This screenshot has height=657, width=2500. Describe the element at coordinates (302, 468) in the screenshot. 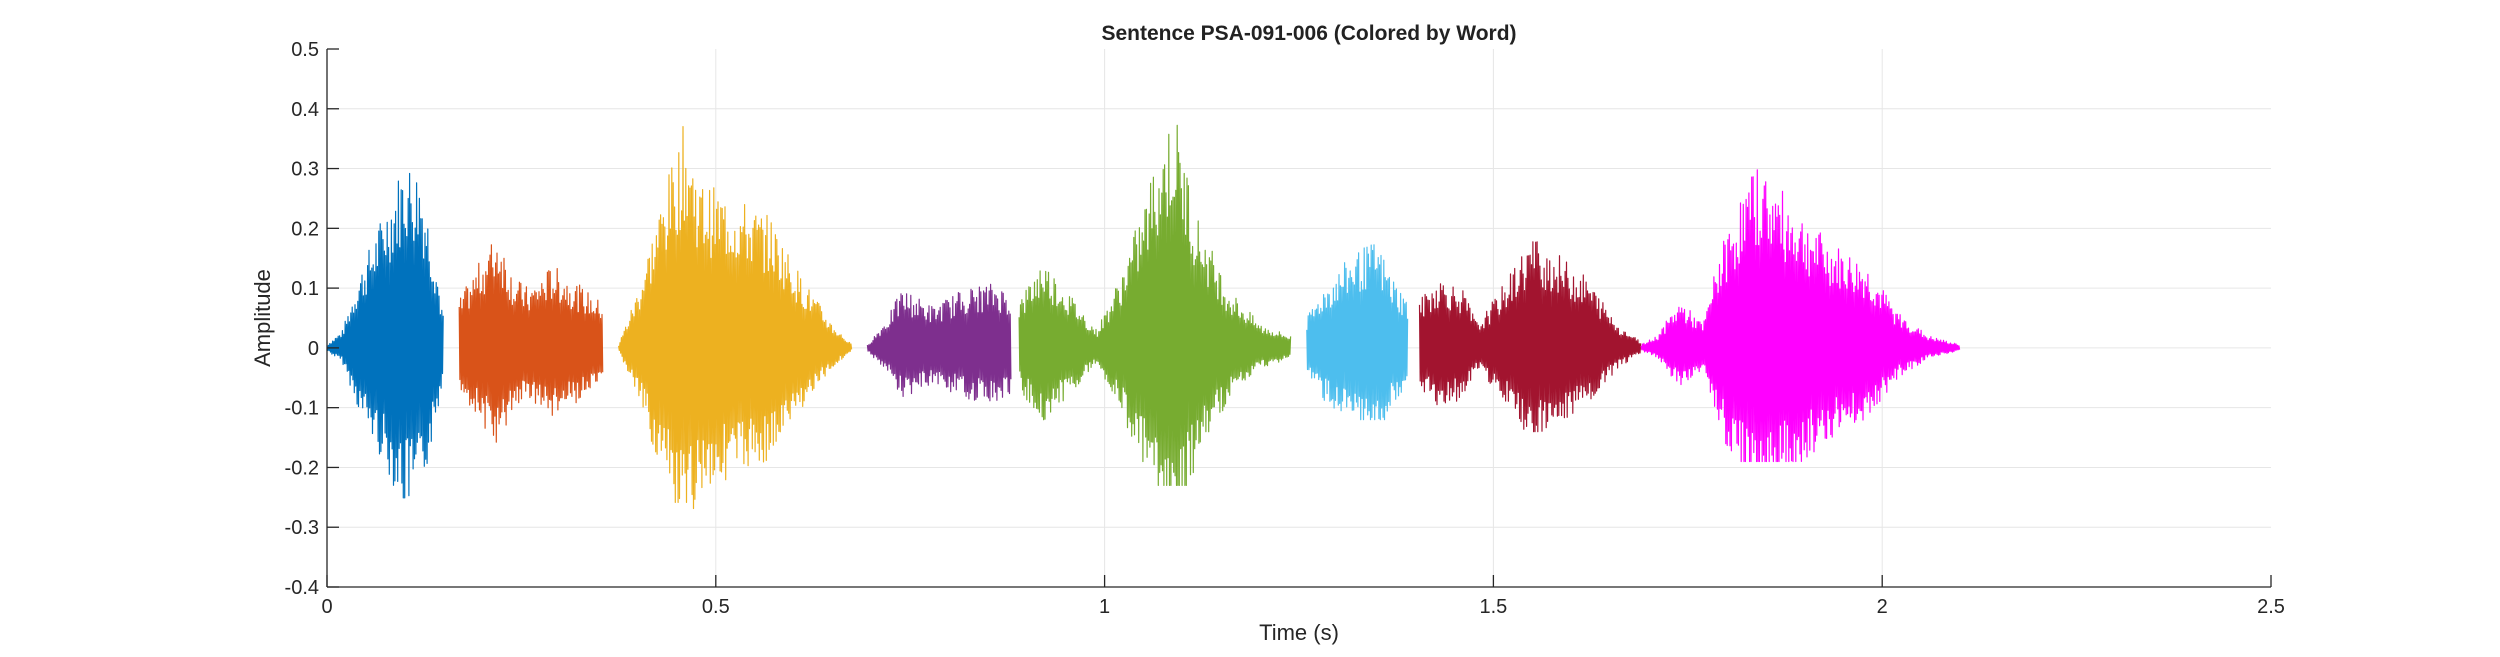

I see `y-tick-label: -0.2` at that location.